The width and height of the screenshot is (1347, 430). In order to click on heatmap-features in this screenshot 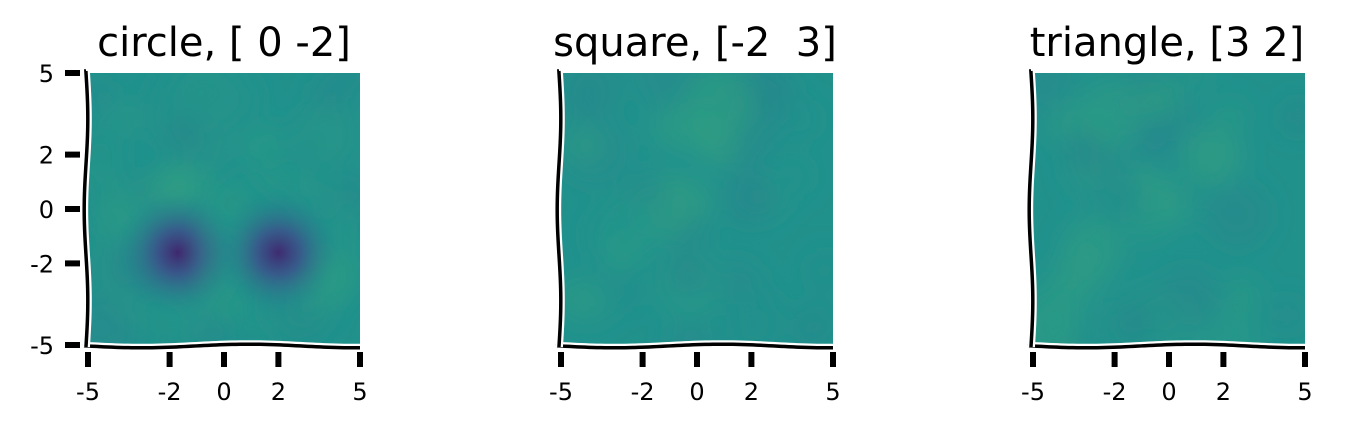, I will do `click(228, 252)`.